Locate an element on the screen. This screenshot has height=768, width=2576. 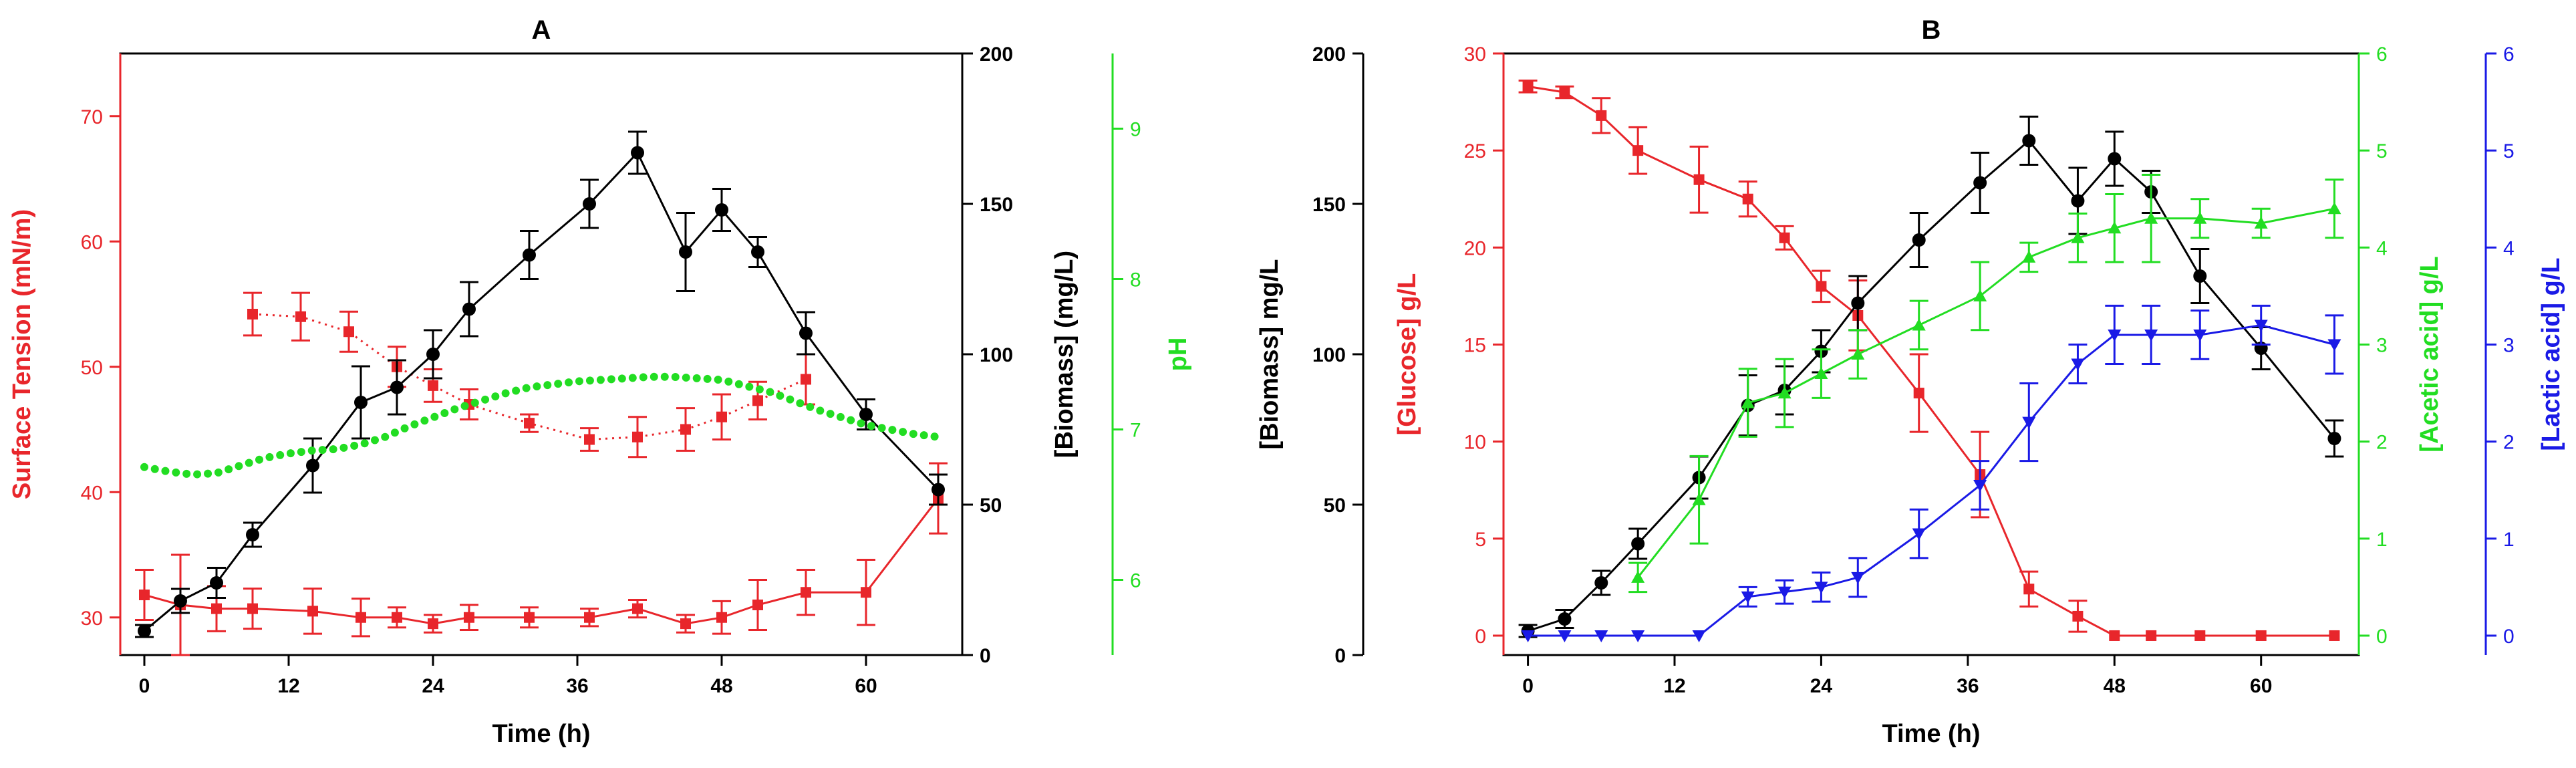
chart-title: A is located at coordinates (541, 30).